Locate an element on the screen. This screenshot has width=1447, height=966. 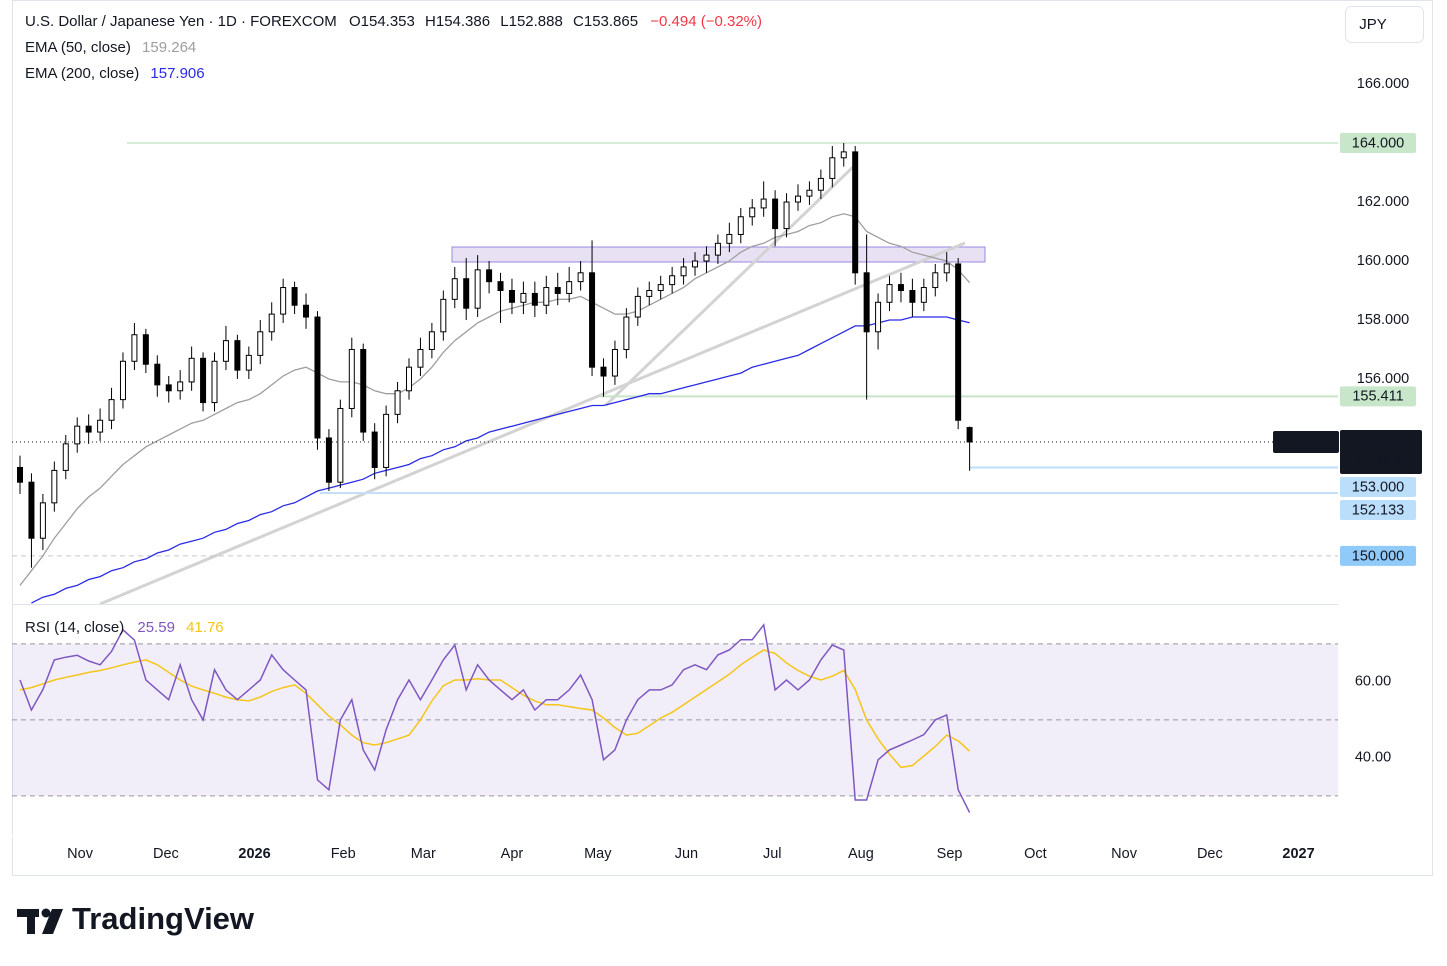
legend-name: RSI (14, close) is located at coordinates (74, 627).